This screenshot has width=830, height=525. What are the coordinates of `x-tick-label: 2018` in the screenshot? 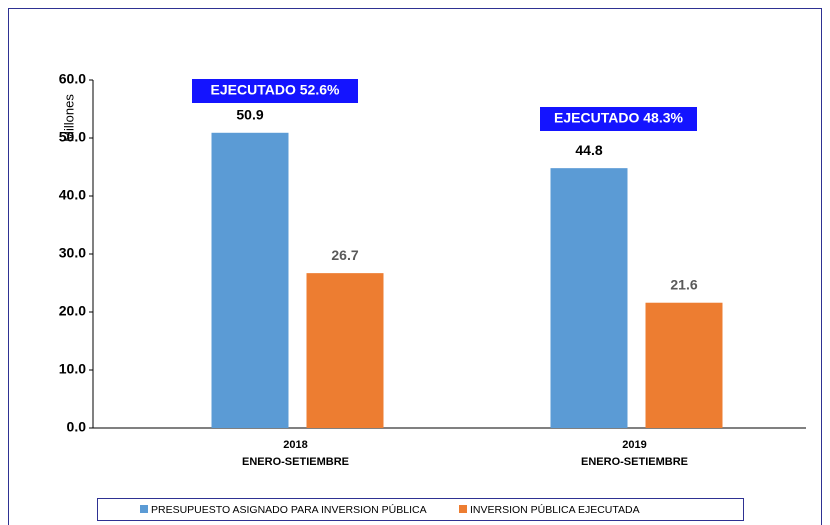 It's located at (295, 445).